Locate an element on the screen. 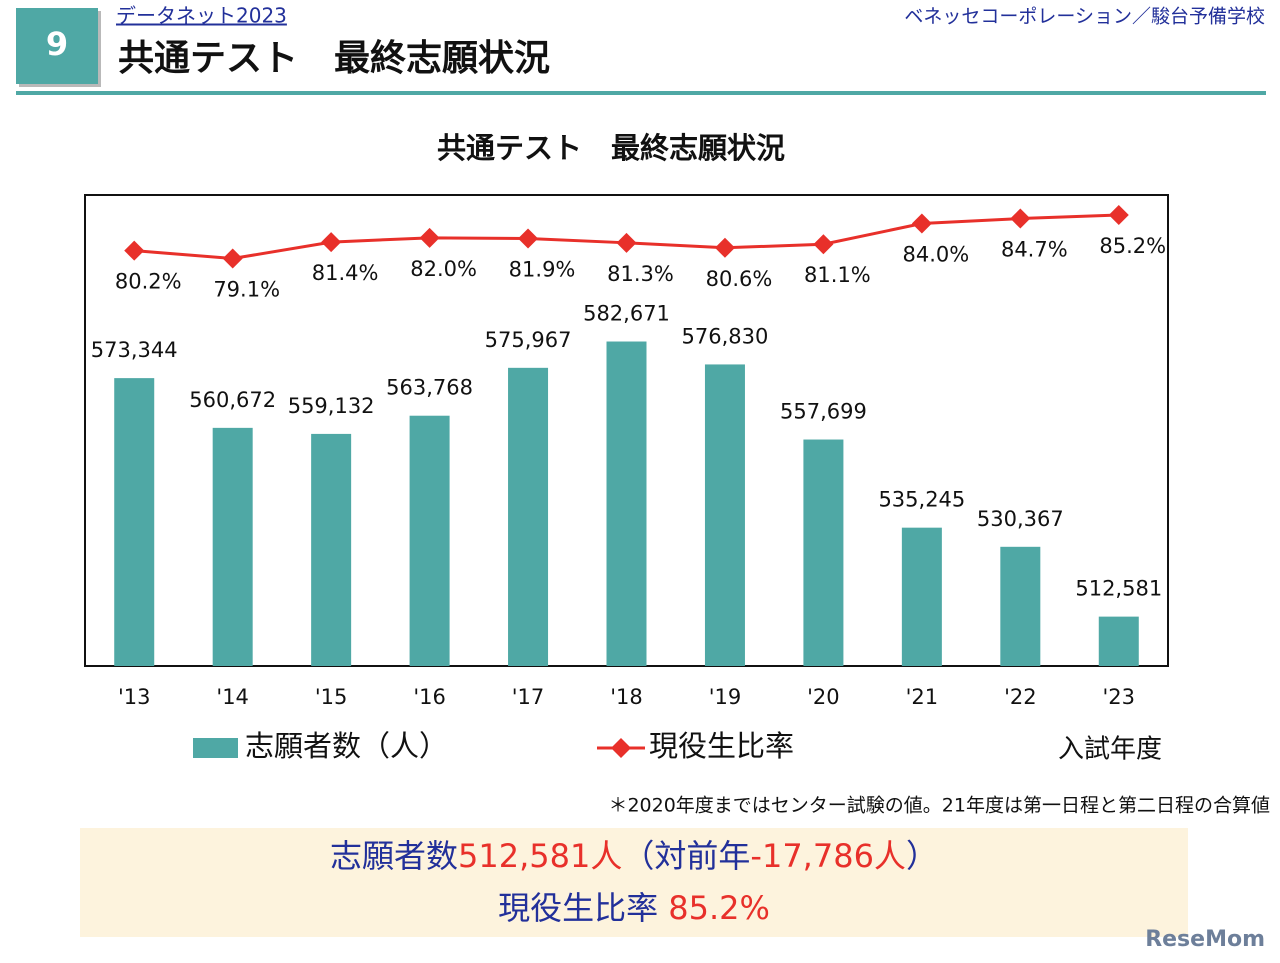  x-tick-label: '23 is located at coordinates (1119, 697).